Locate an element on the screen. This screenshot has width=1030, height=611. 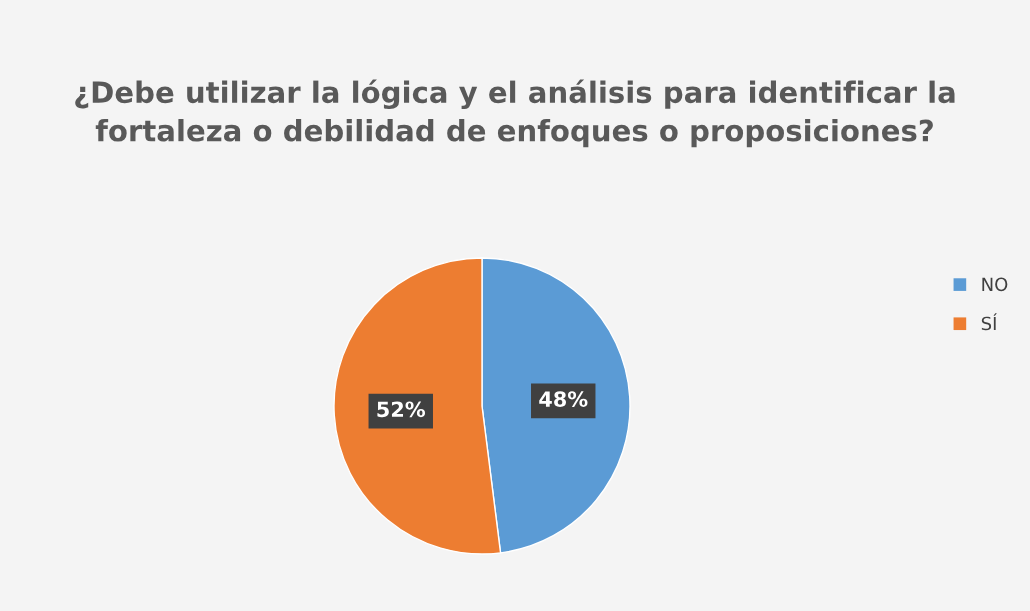
chart-title: ¿Debe utilizar la lógica y el análisis para identificar la fortaleza o debilidad de enfoques o proposiciones? is located at coordinates (515, 113).